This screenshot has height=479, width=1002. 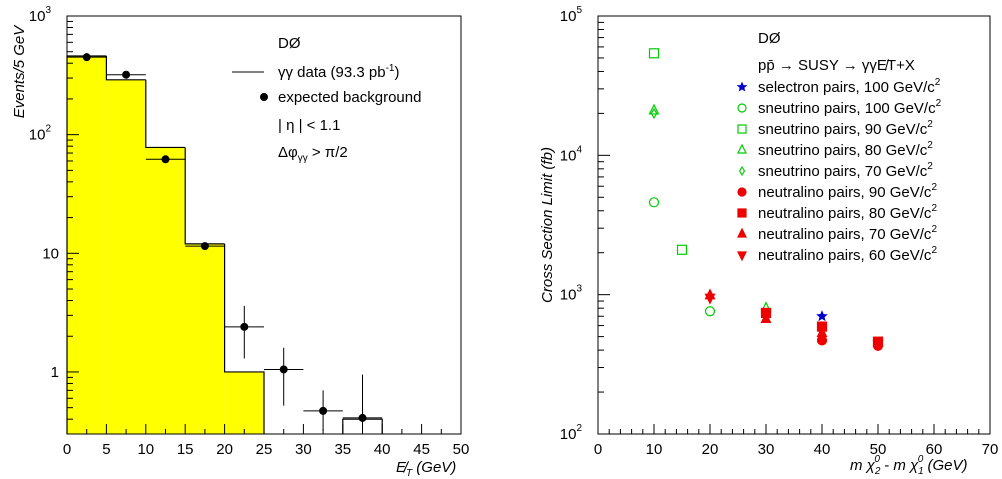 I want to click on y-tick-label: 10, so click(x=50, y=253).